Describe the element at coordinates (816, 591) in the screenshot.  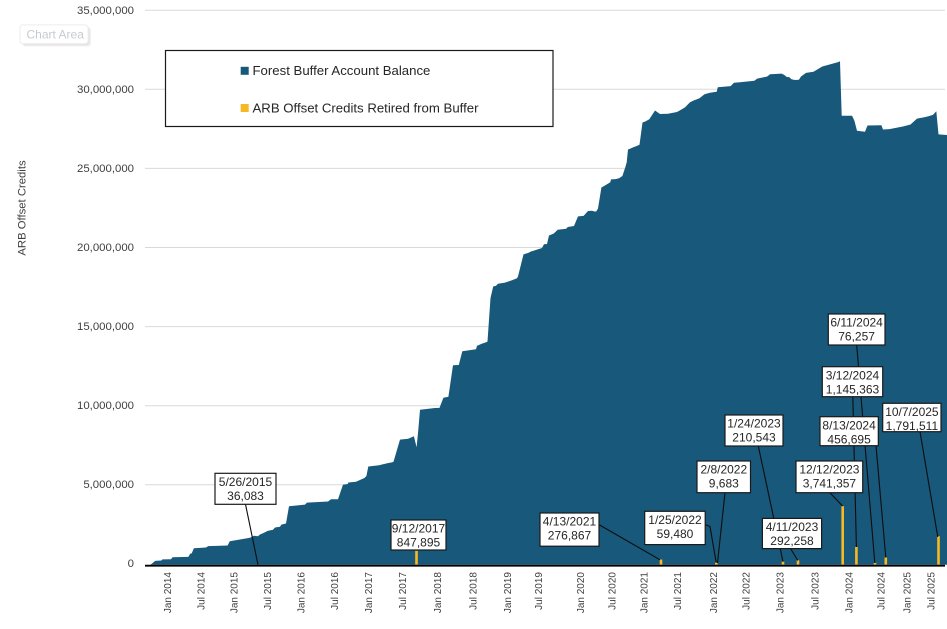
I see `svg-text: Jul 2023` at that location.